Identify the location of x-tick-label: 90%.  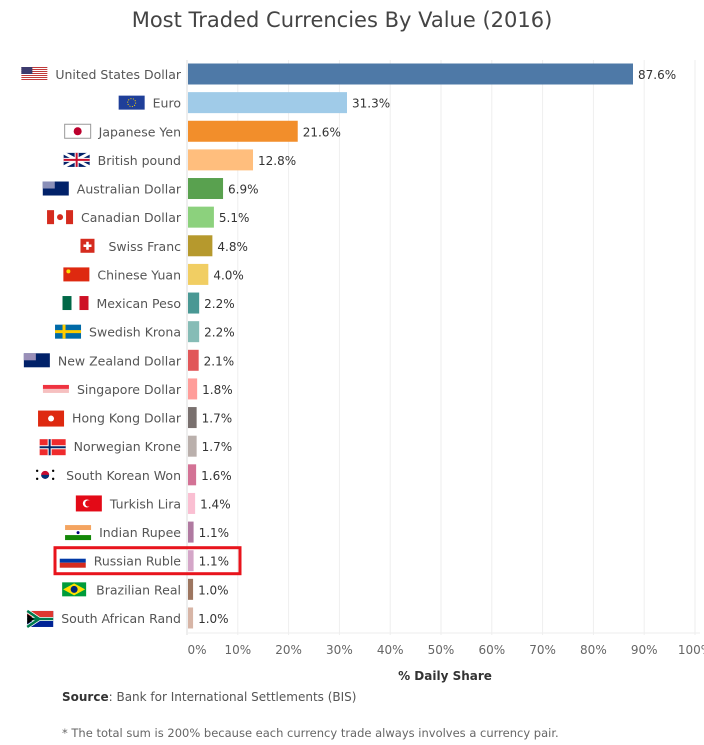
(644, 650).